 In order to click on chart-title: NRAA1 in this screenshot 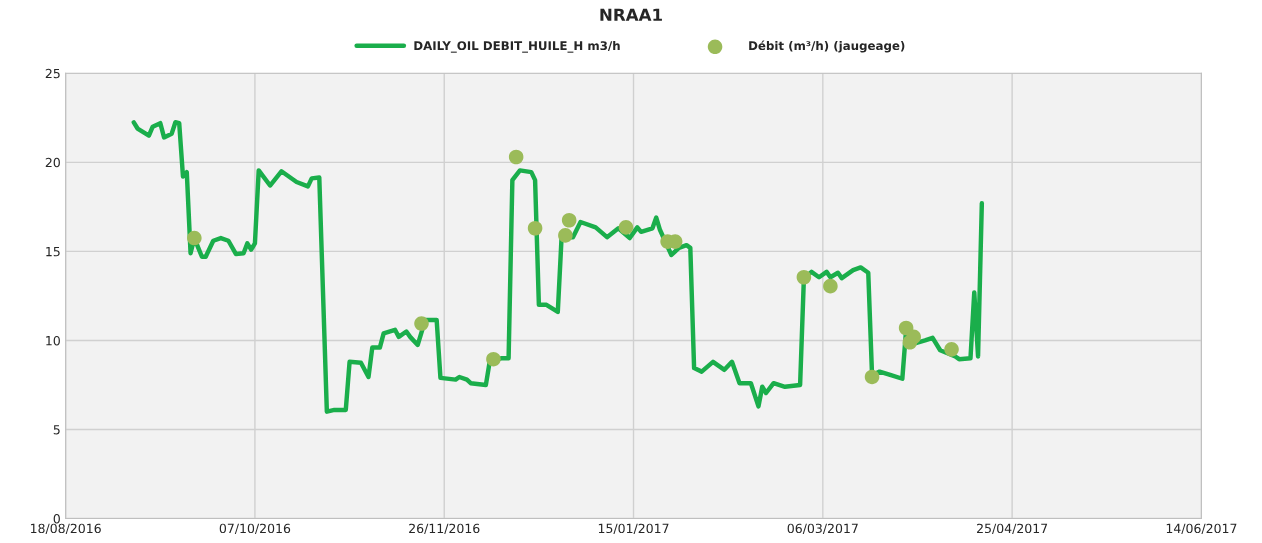, I will do `click(631, 14)`.